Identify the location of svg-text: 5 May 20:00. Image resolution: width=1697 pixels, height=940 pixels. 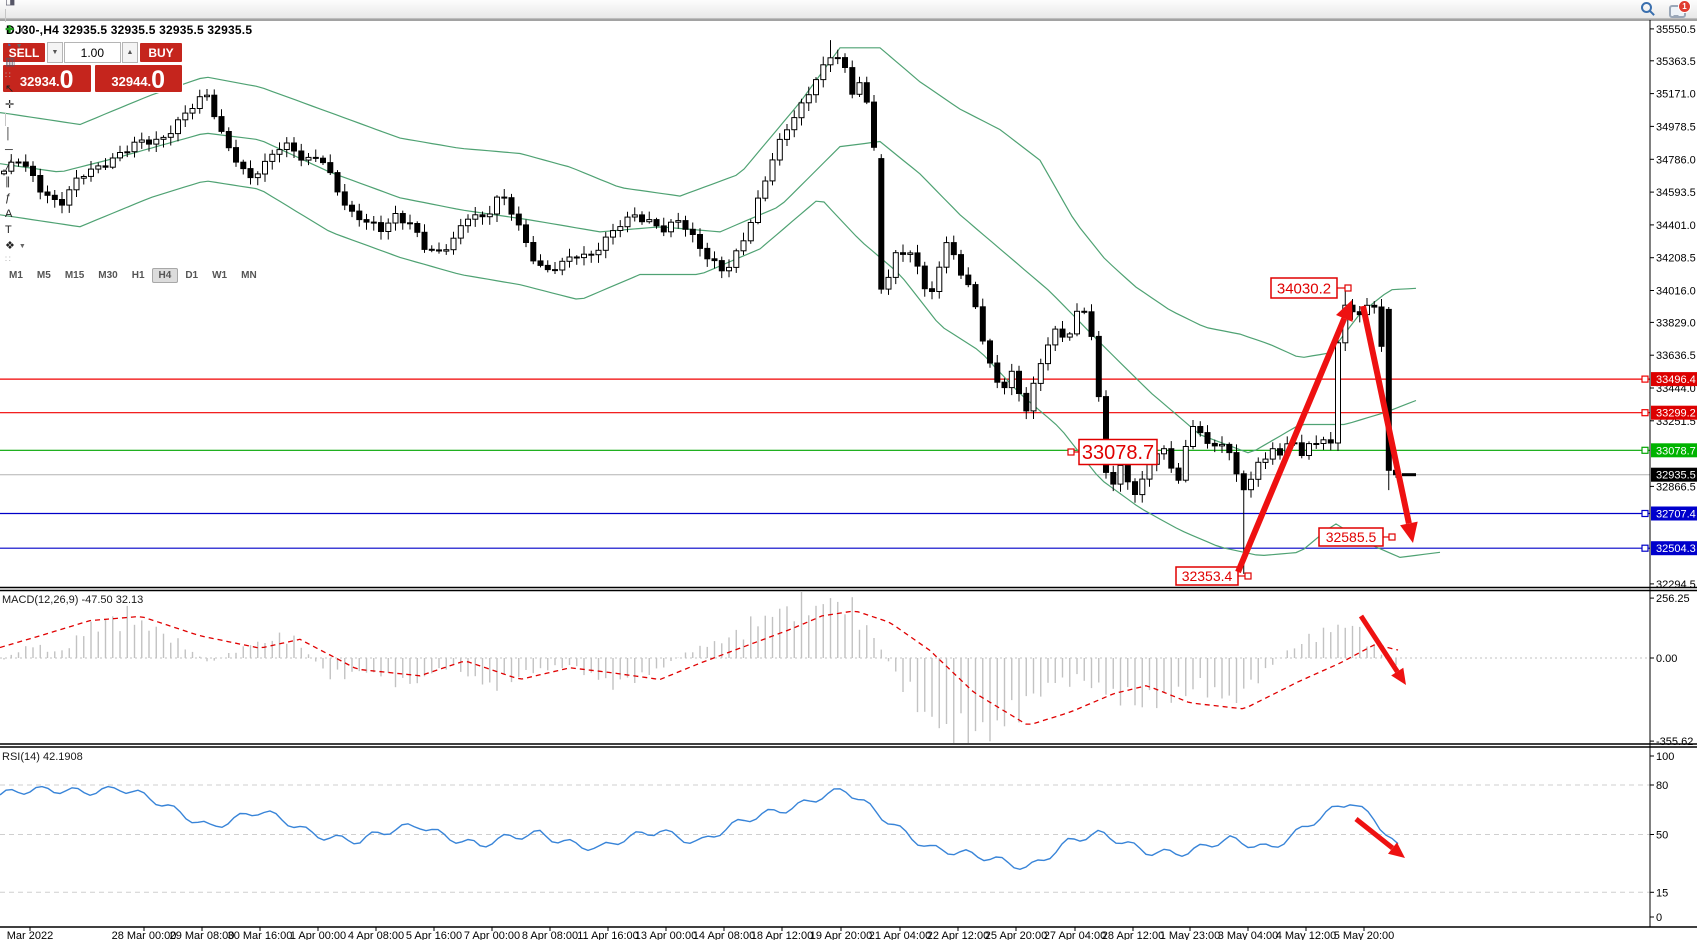
(1364, 935).